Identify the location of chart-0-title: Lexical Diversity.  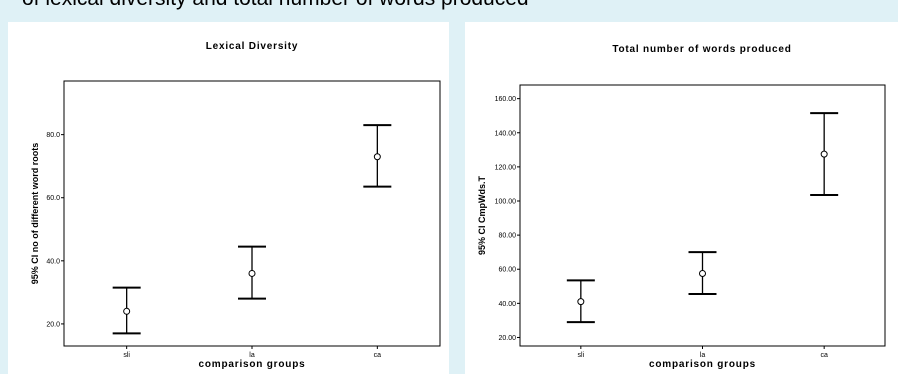
(252, 46).